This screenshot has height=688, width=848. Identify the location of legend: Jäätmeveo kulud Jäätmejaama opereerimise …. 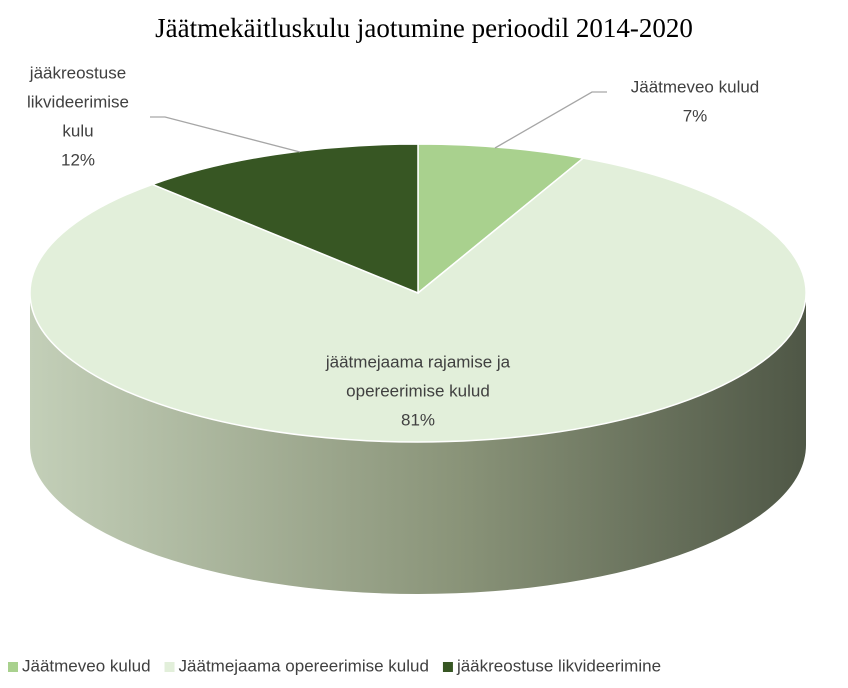
(334, 665).